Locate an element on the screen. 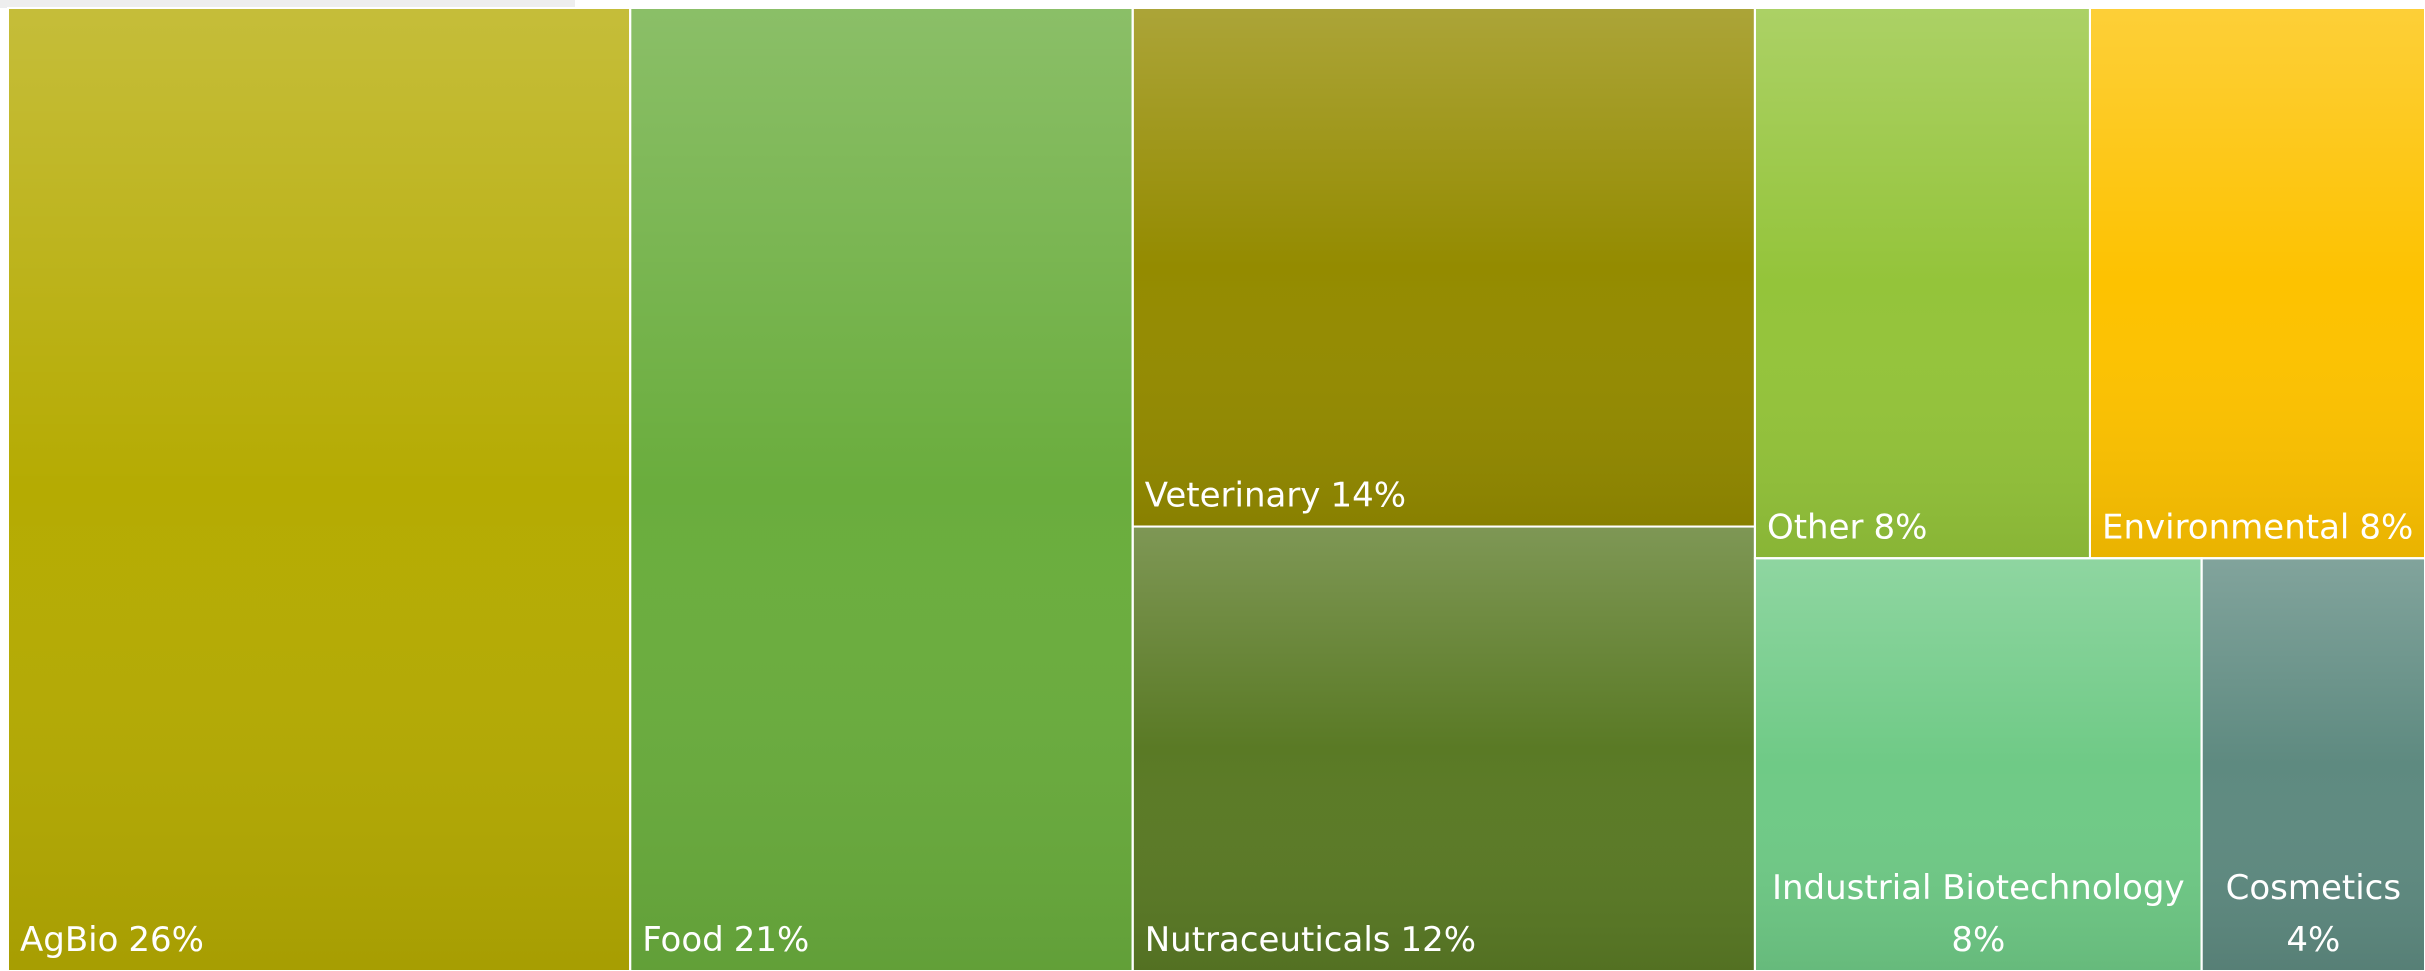 The image size is (2425, 971). tile-label: Food 21% is located at coordinates (725, 940).